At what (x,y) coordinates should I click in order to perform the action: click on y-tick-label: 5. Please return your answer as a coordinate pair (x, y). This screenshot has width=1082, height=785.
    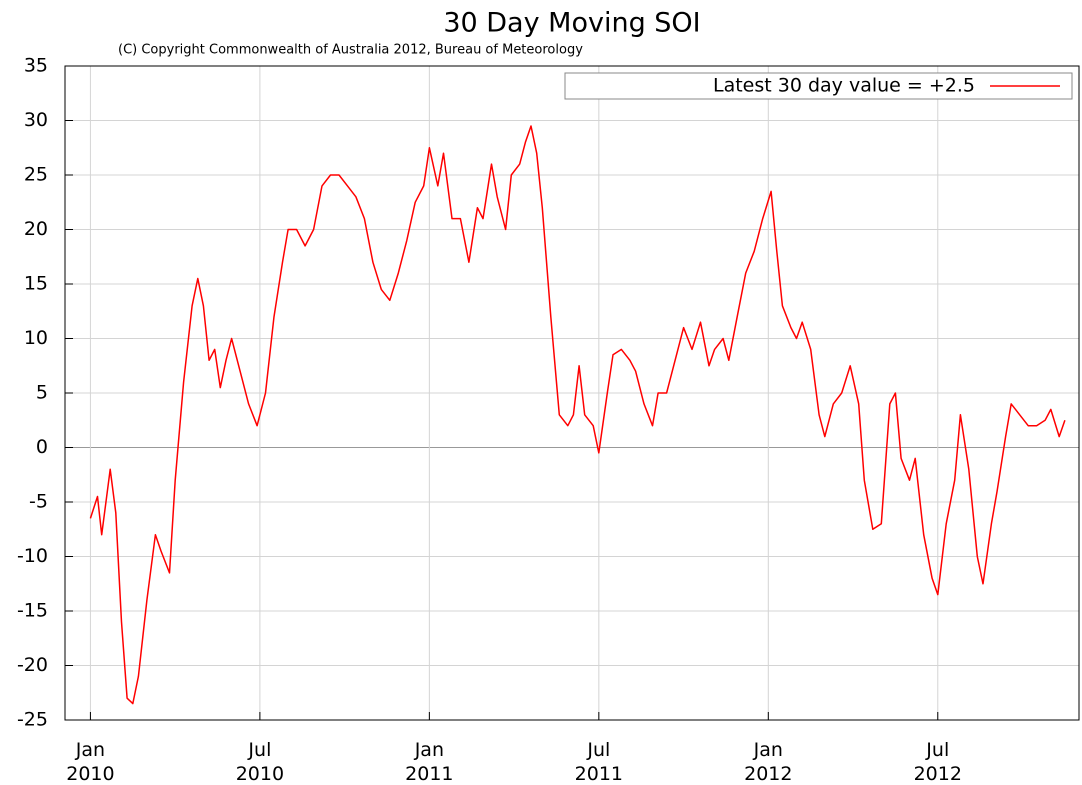
    Looking at the image, I should click on (42, 393).